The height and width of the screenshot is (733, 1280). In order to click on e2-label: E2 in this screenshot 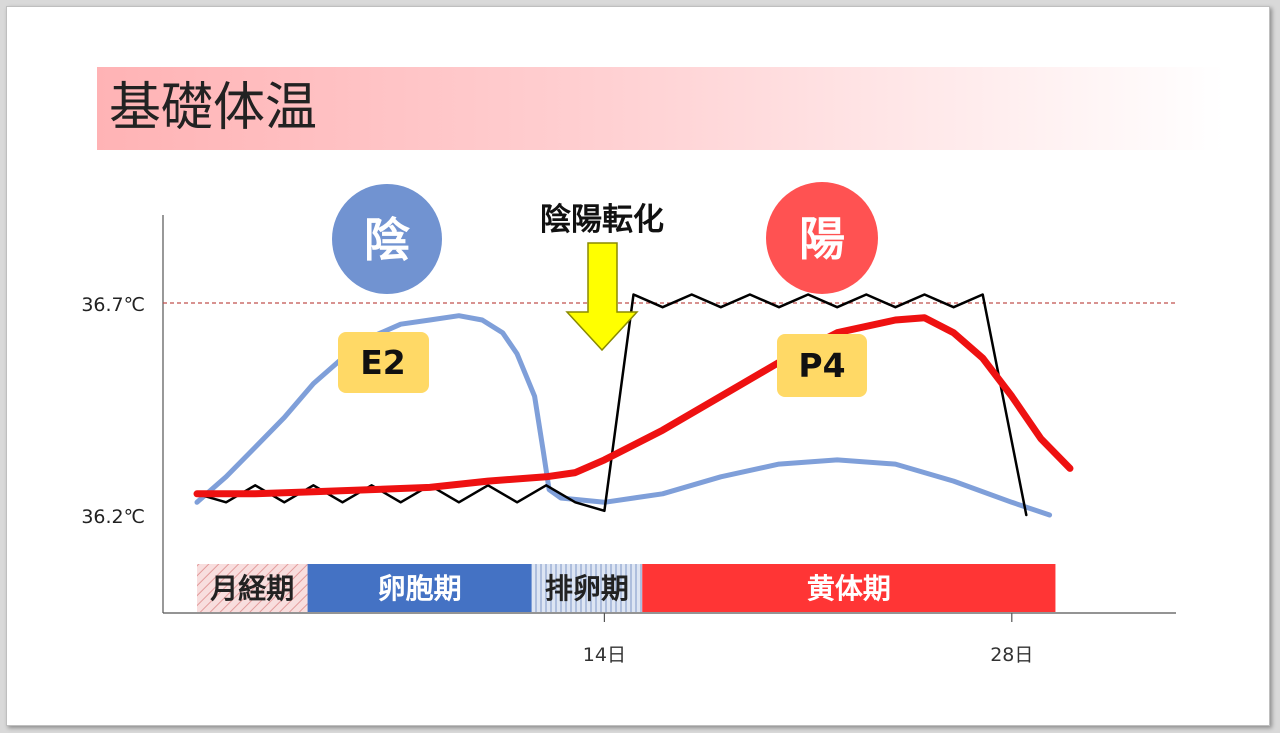, I will do `click(383, 362)`.